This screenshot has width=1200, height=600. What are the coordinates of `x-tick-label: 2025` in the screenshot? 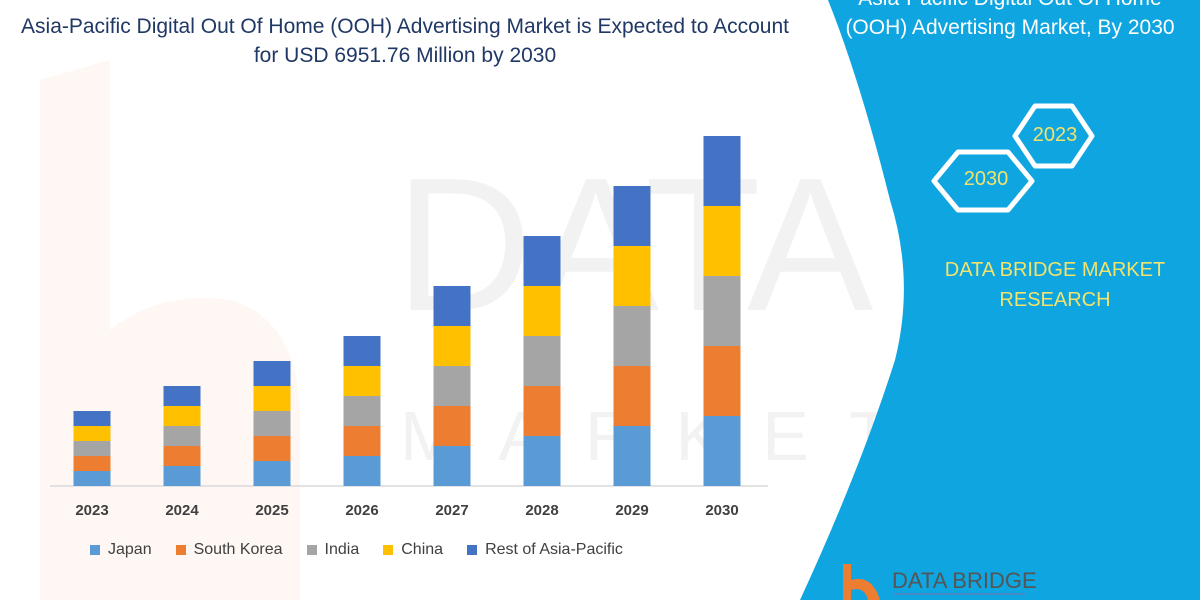 It's located at (272, 510).